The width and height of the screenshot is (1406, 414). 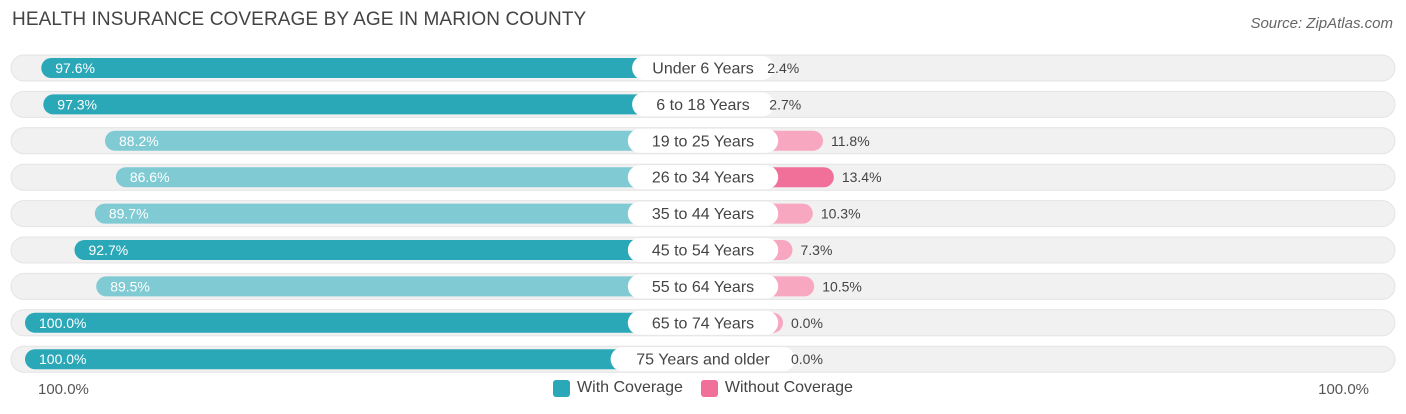 What do you see at coordinates (75, 68) in the screenshot?
I see `with-coverage-value: 97.6%` at bounding box center [75, 68].